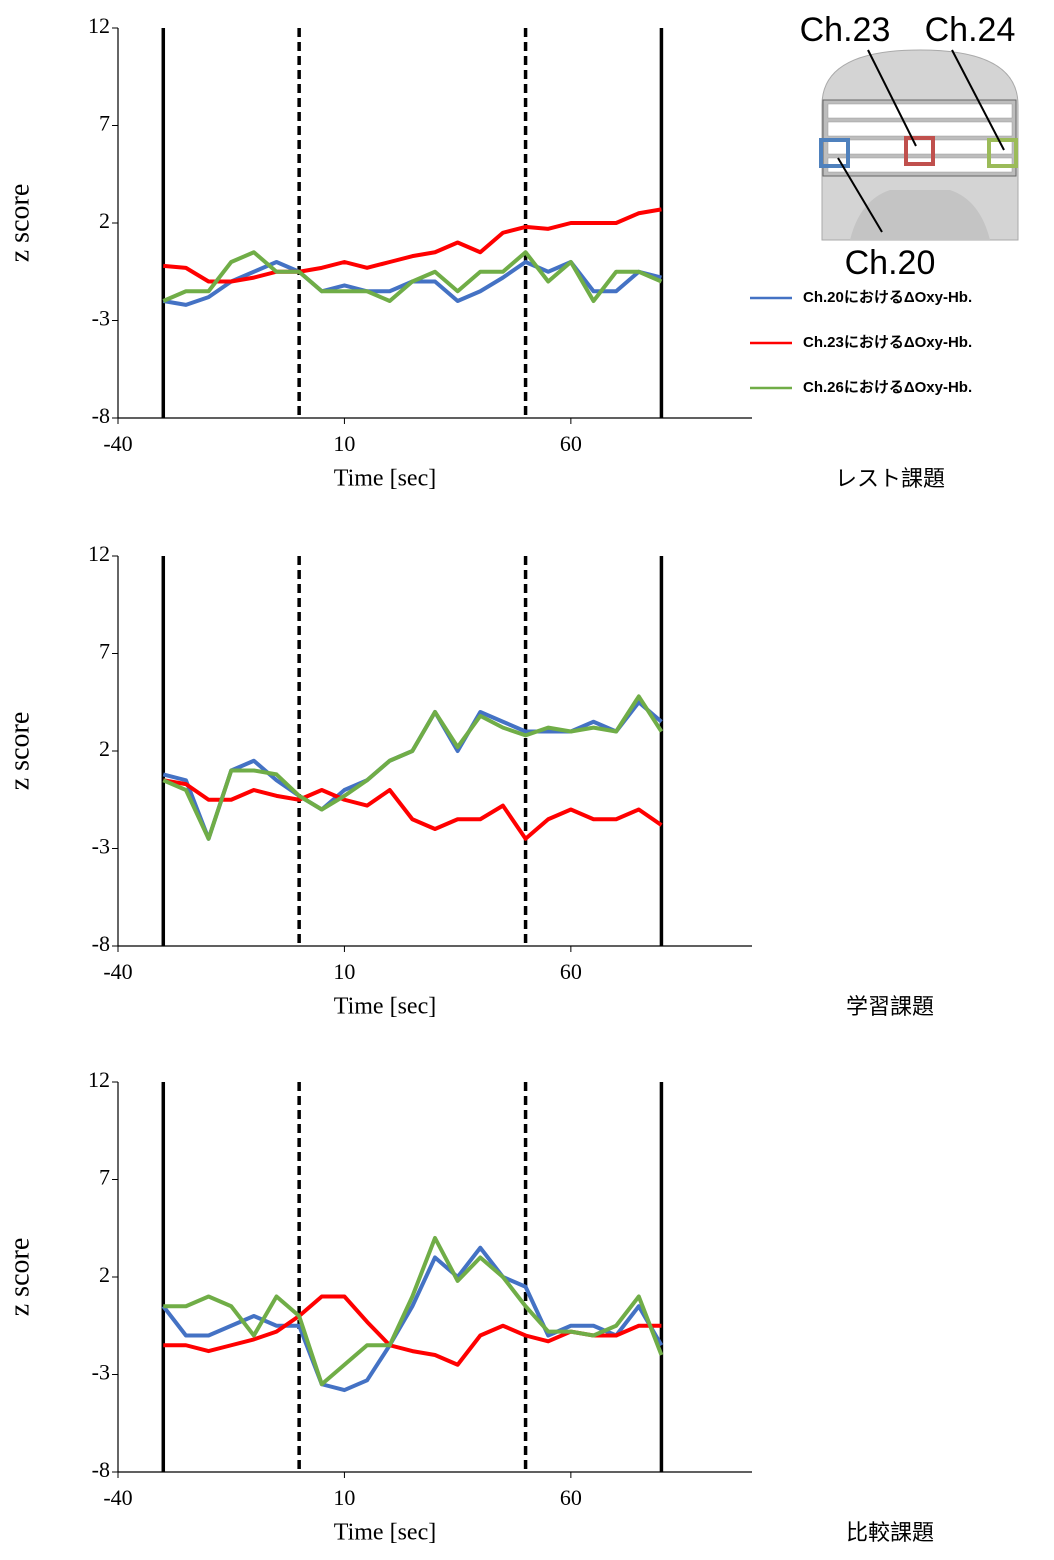  I want to click on head-diagram, so click(919, 145).